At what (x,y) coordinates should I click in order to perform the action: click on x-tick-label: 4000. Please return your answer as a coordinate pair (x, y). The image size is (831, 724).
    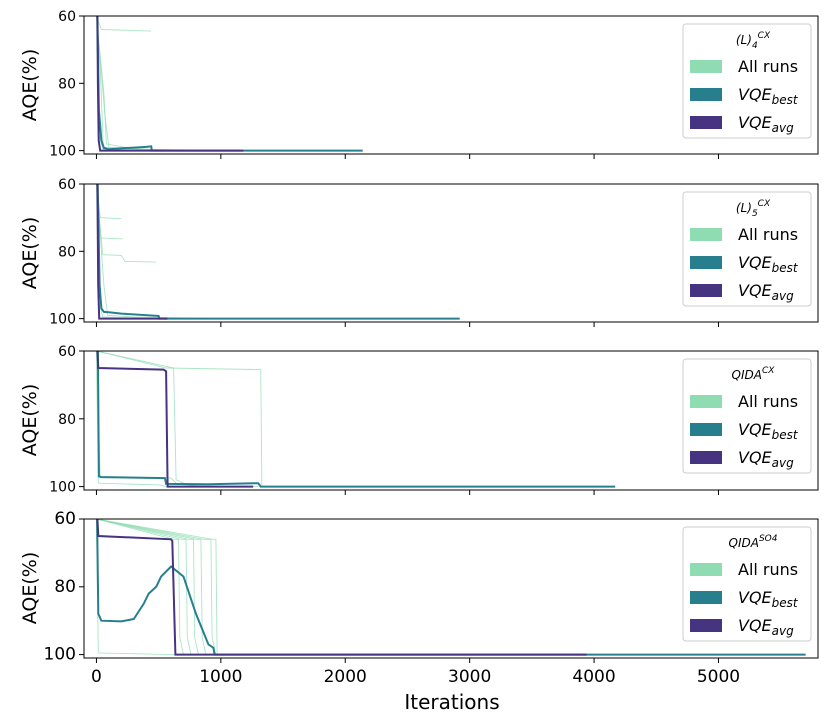
    Looking at the image, I should click on (593, 677).